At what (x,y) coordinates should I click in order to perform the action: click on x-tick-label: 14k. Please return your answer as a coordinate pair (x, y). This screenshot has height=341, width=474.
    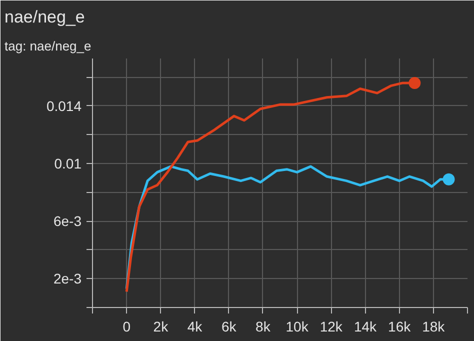
    Looking at the image, I should click on (366, 326).